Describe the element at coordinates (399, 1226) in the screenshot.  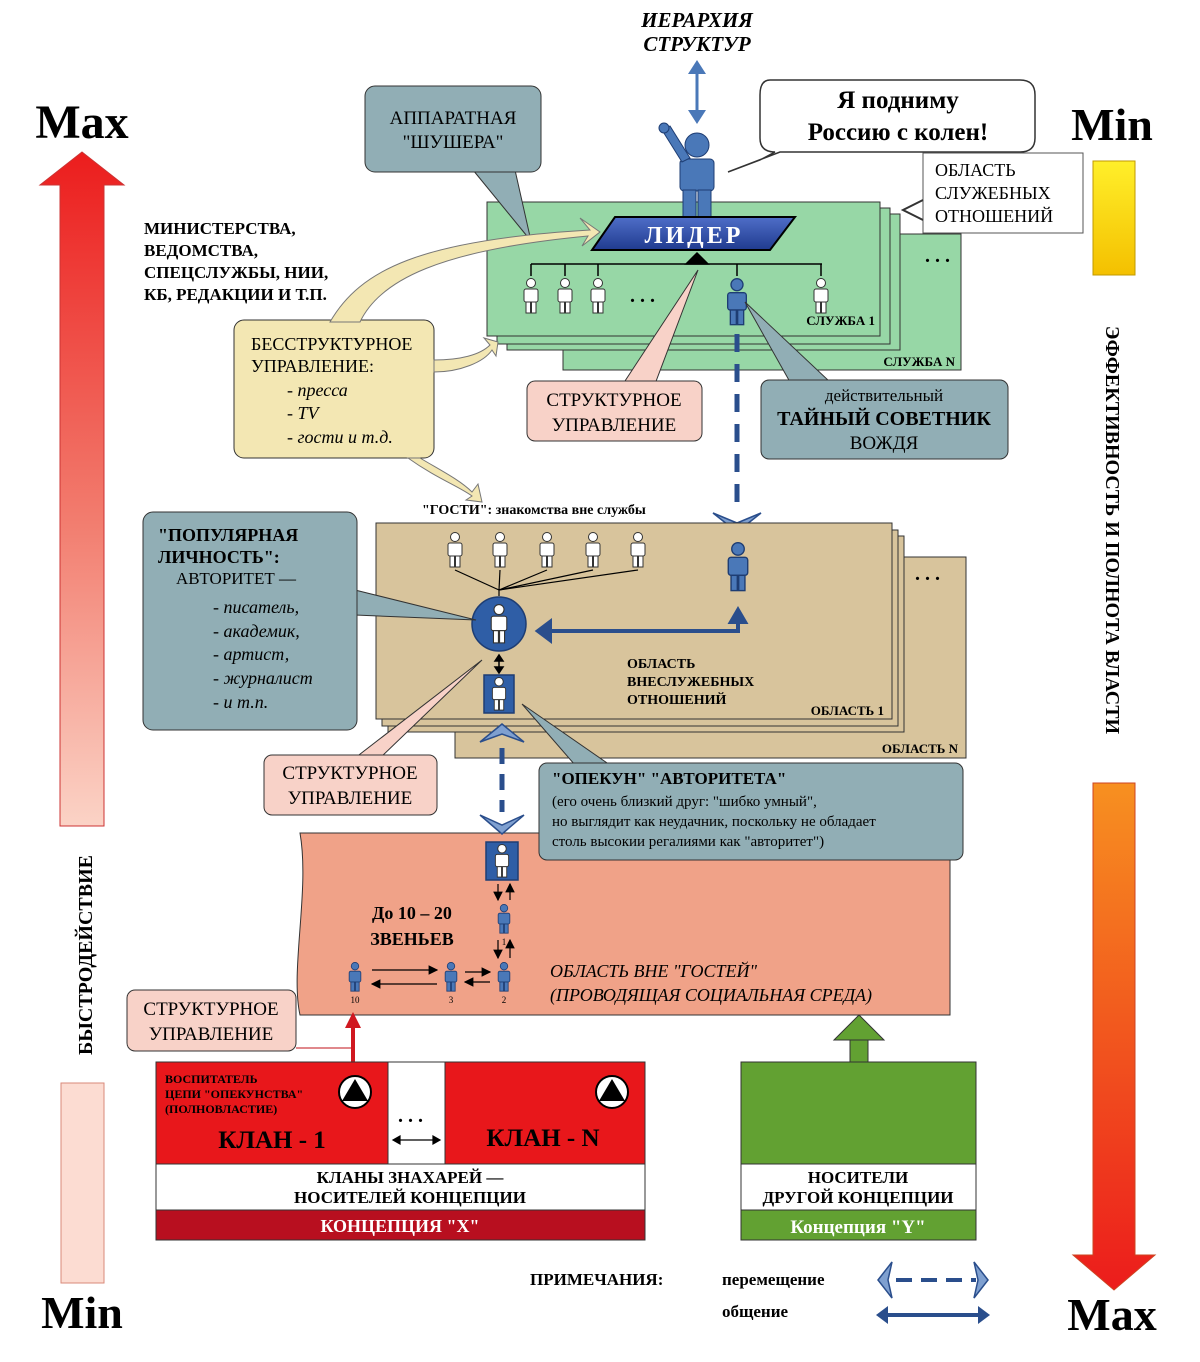
I see `concept-x-label: КОНЦЕПЦИЯ "X"` at that location.